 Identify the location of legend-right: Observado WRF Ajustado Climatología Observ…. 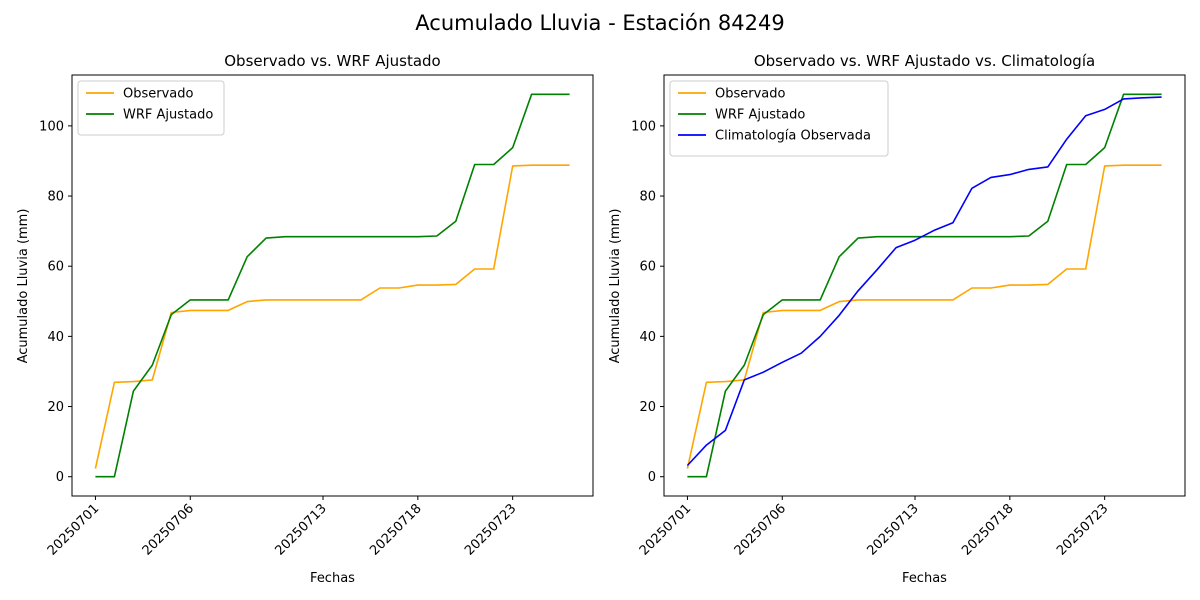
(779, 118).